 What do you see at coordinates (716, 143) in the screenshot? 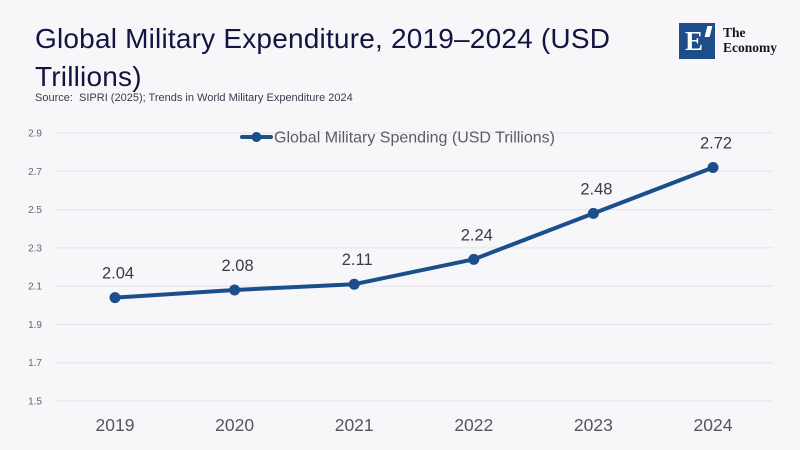
I see `data-label: 2.72` at bounding box center [716, 143].